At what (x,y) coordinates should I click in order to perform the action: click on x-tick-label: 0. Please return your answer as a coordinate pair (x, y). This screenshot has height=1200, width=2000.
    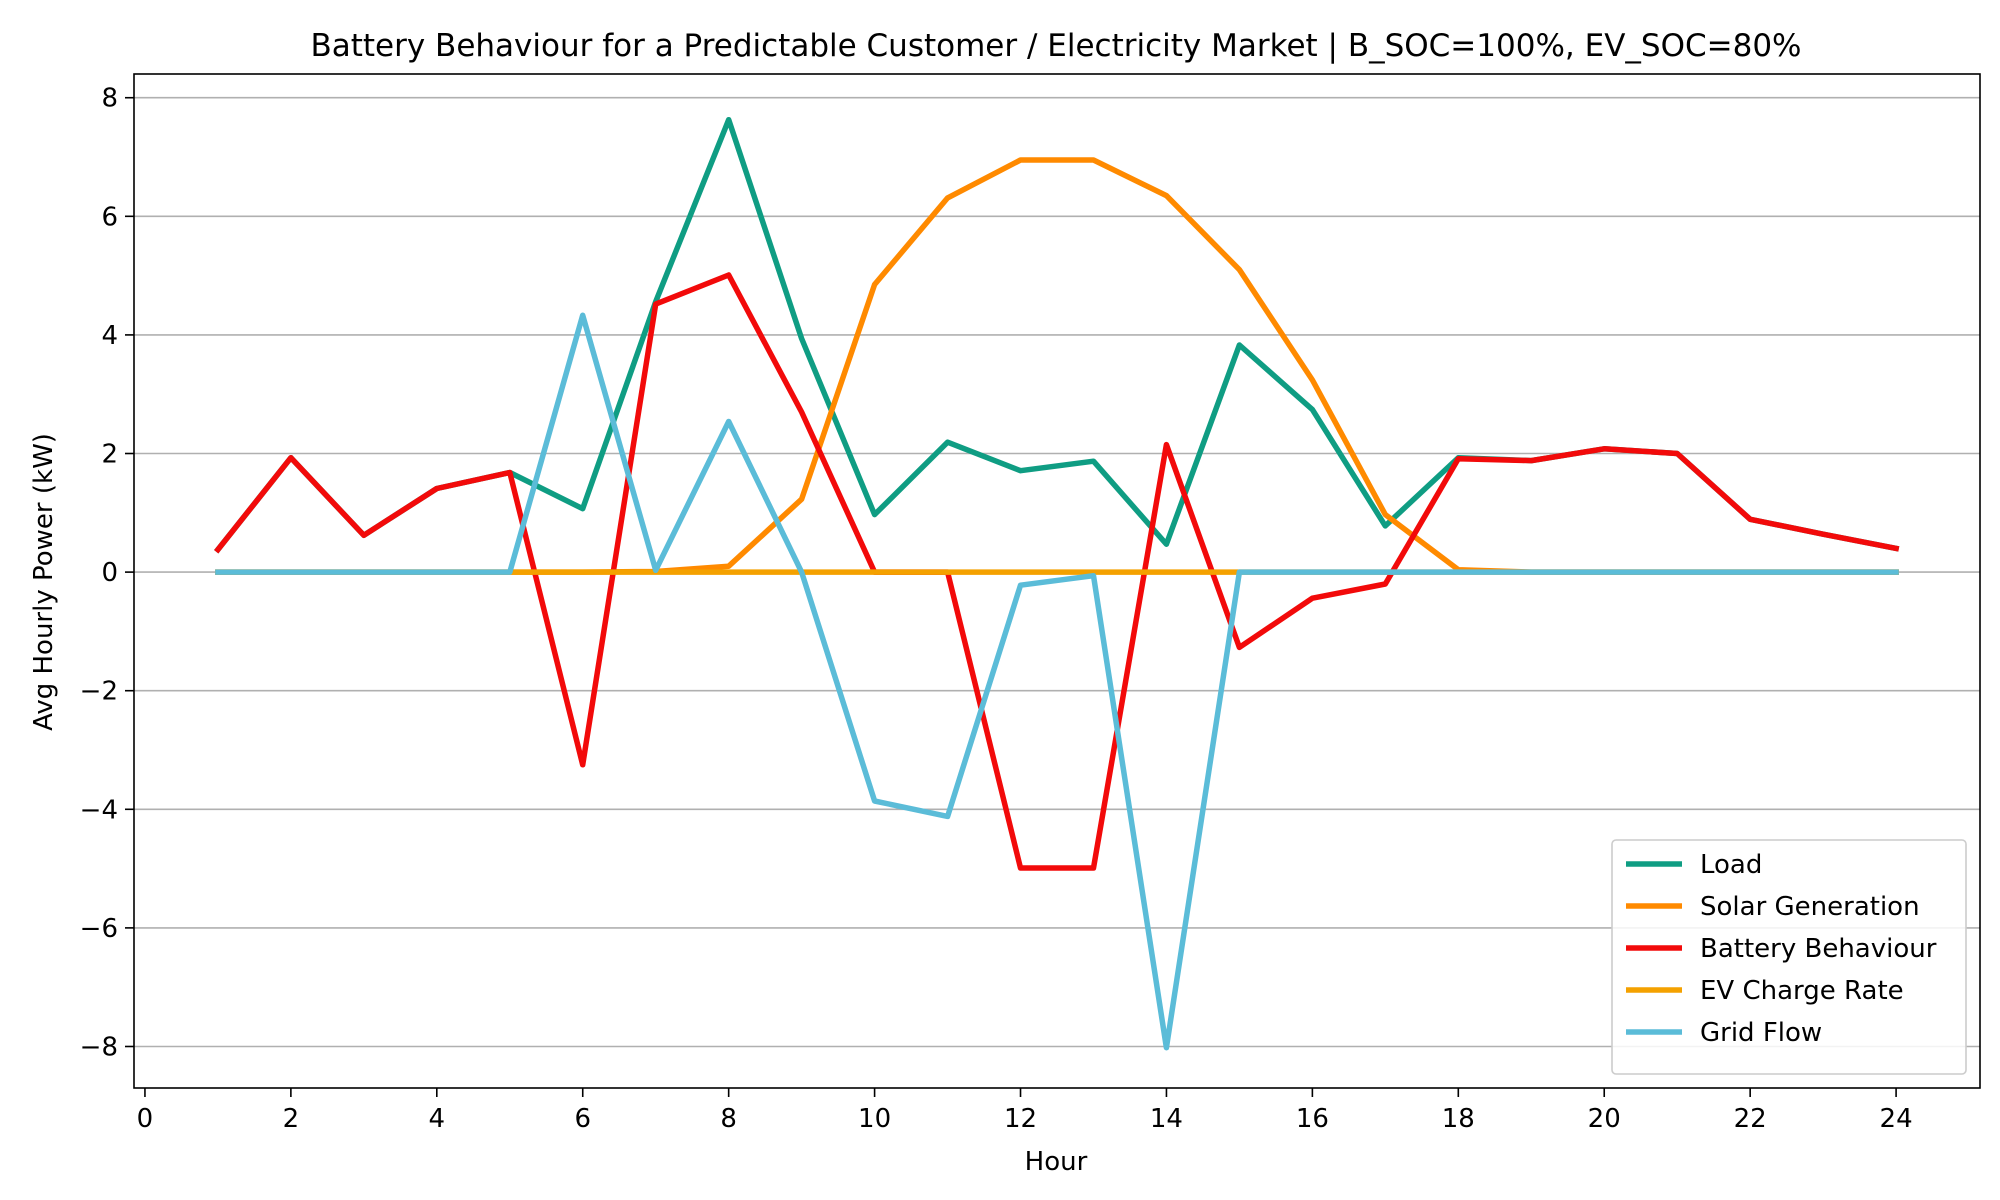
    Looking at the image, I should click on (145, 1119).